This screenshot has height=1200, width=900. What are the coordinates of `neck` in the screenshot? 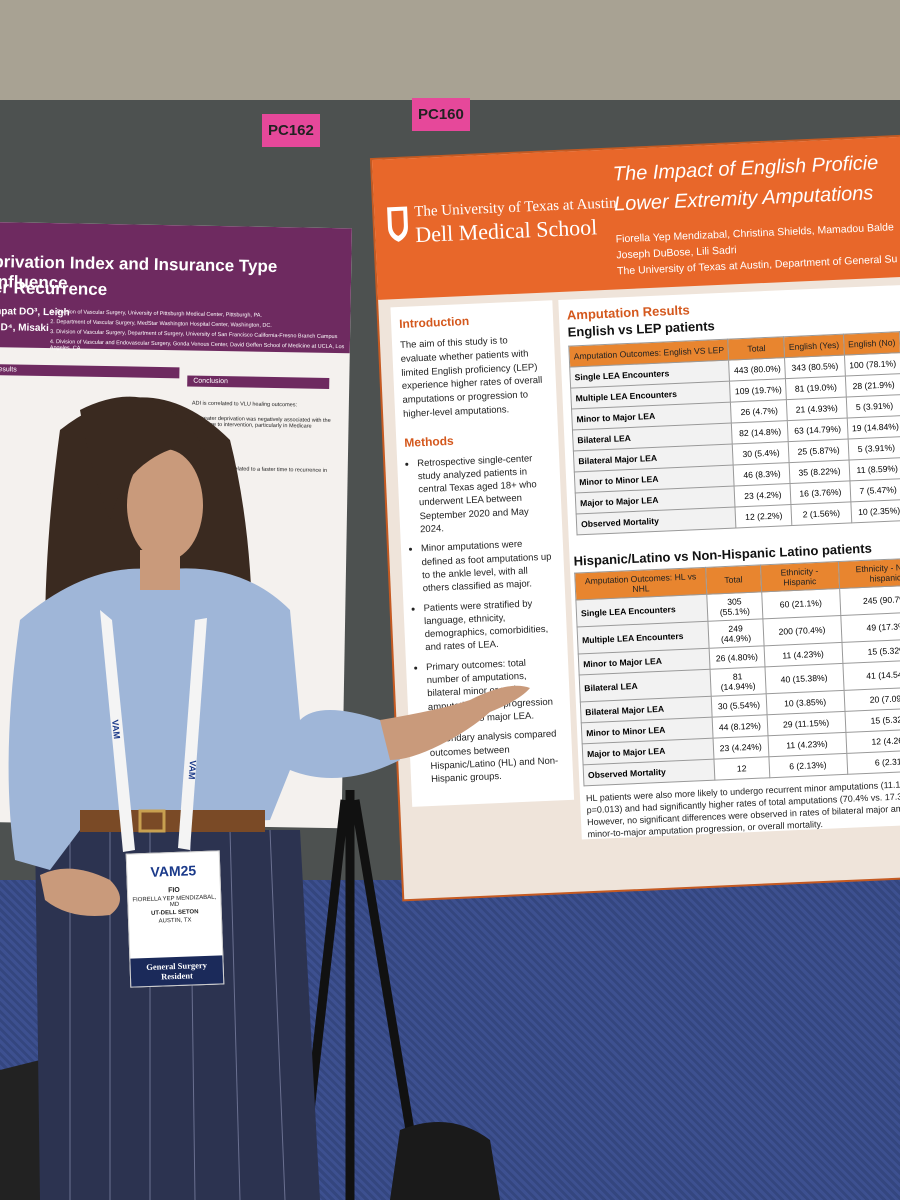 It's located at (160, 570).